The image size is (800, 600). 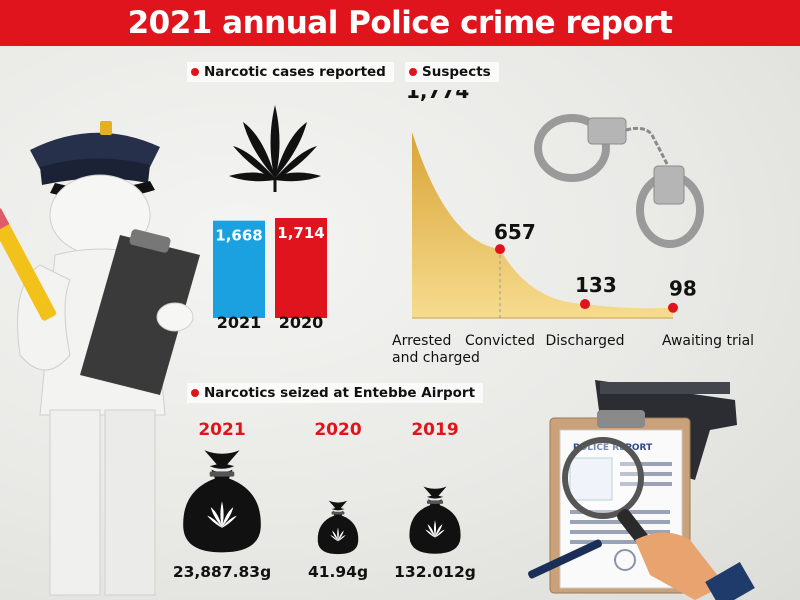 What do you see at coordinates (641, 490) in the screenshot?
I see `police-report-icon: POLICE REPORT` at bounding box center [641, 490].